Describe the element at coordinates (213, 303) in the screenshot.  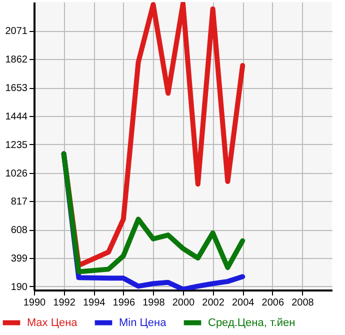
I see `x-tick-label: 2002` at that location.